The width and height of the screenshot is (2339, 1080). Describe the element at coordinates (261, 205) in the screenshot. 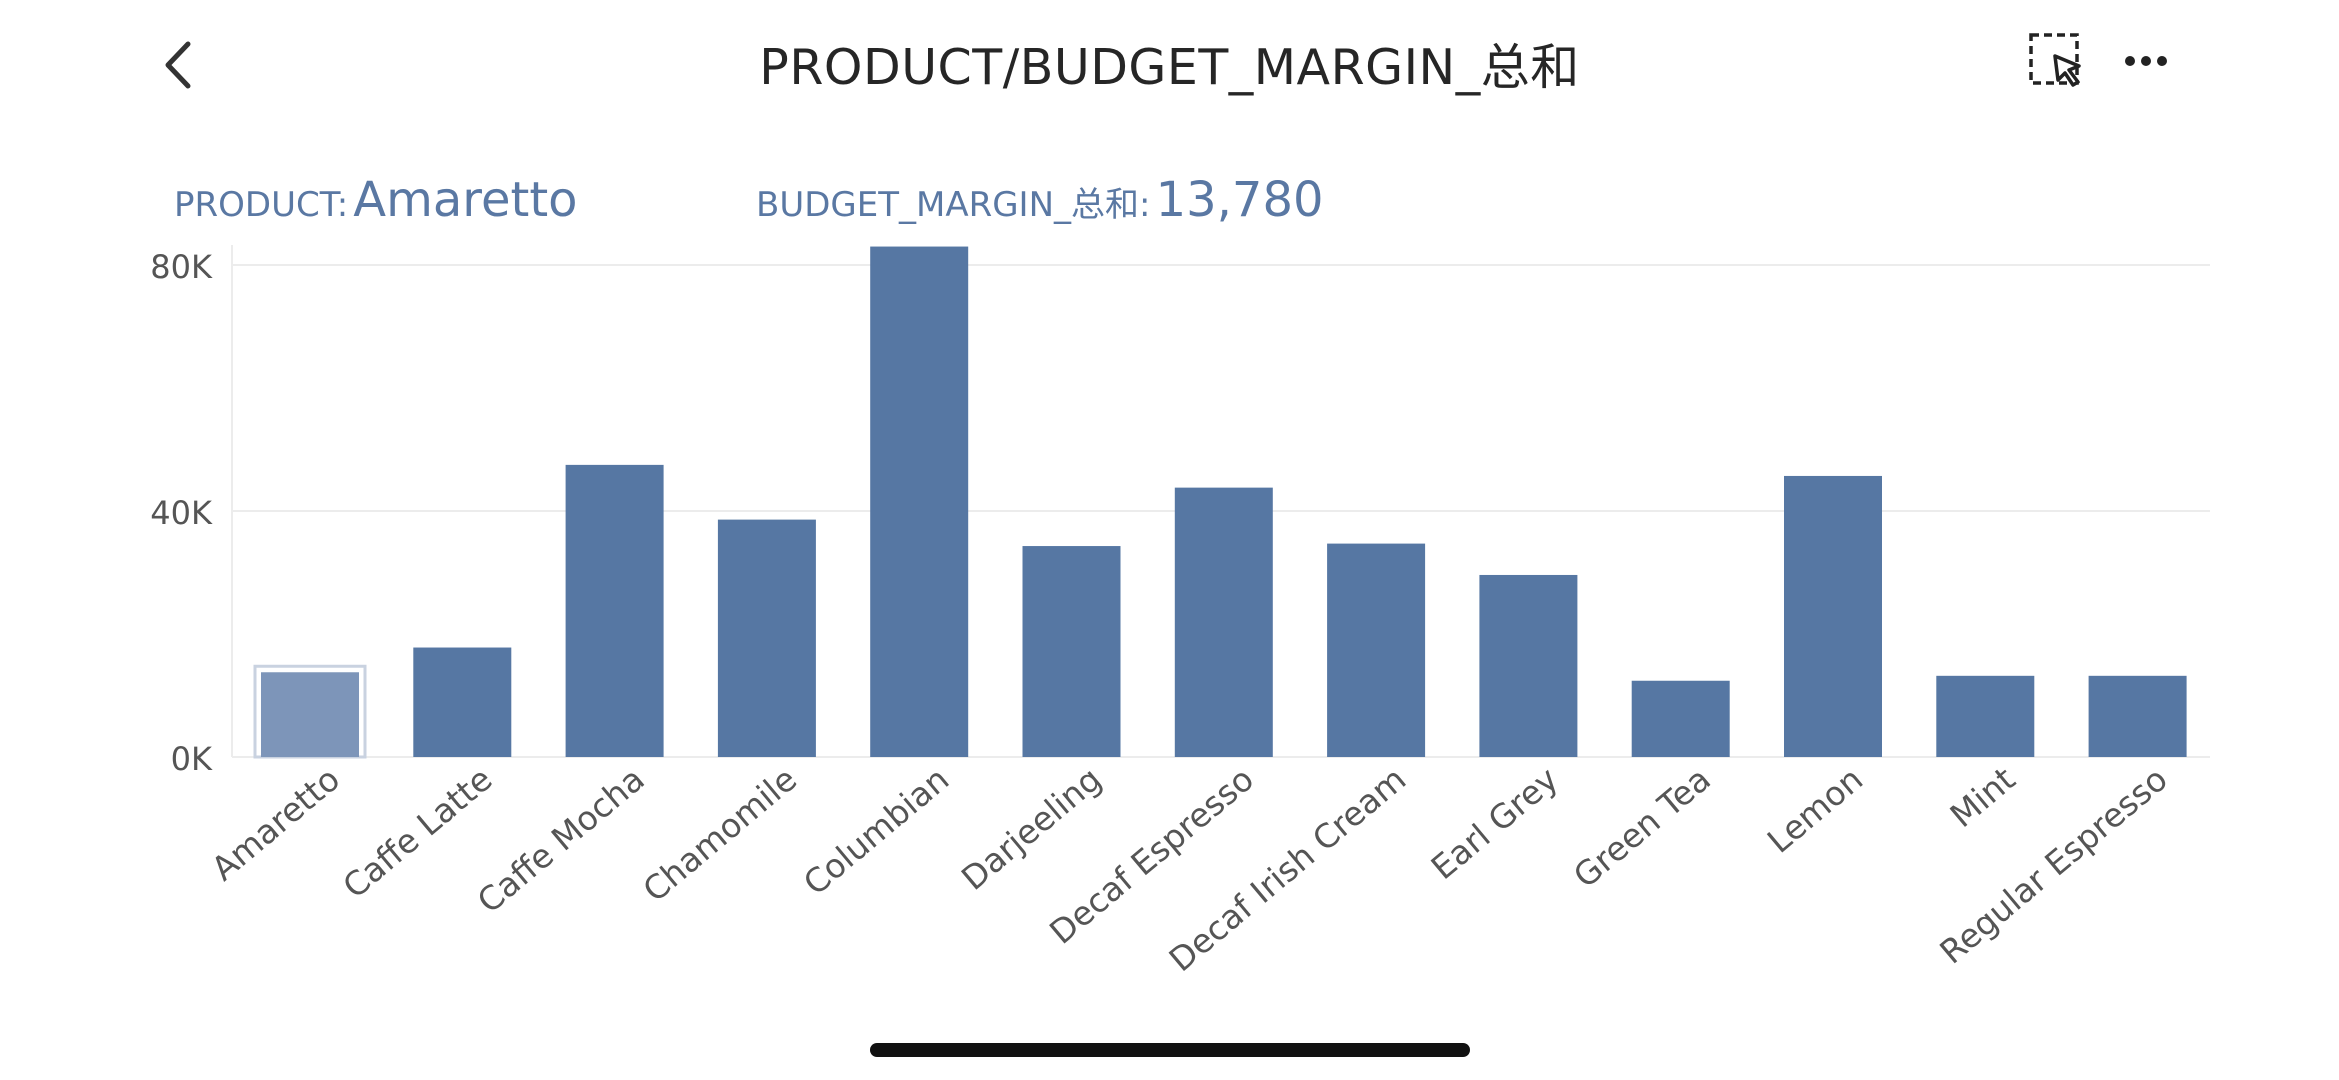

I see `tooltip-product-label: PRODUCT:` at that location.